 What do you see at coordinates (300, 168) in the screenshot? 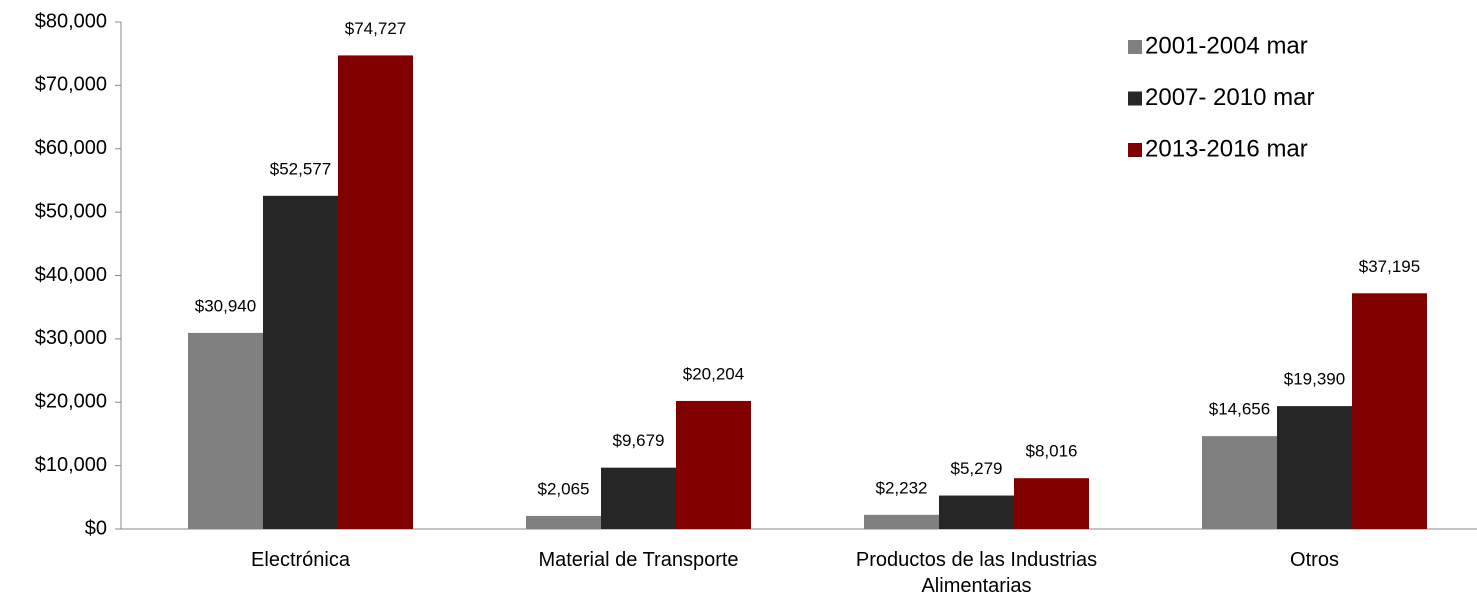
I see `data-label: $52,577` at bounding box center [300, 168].